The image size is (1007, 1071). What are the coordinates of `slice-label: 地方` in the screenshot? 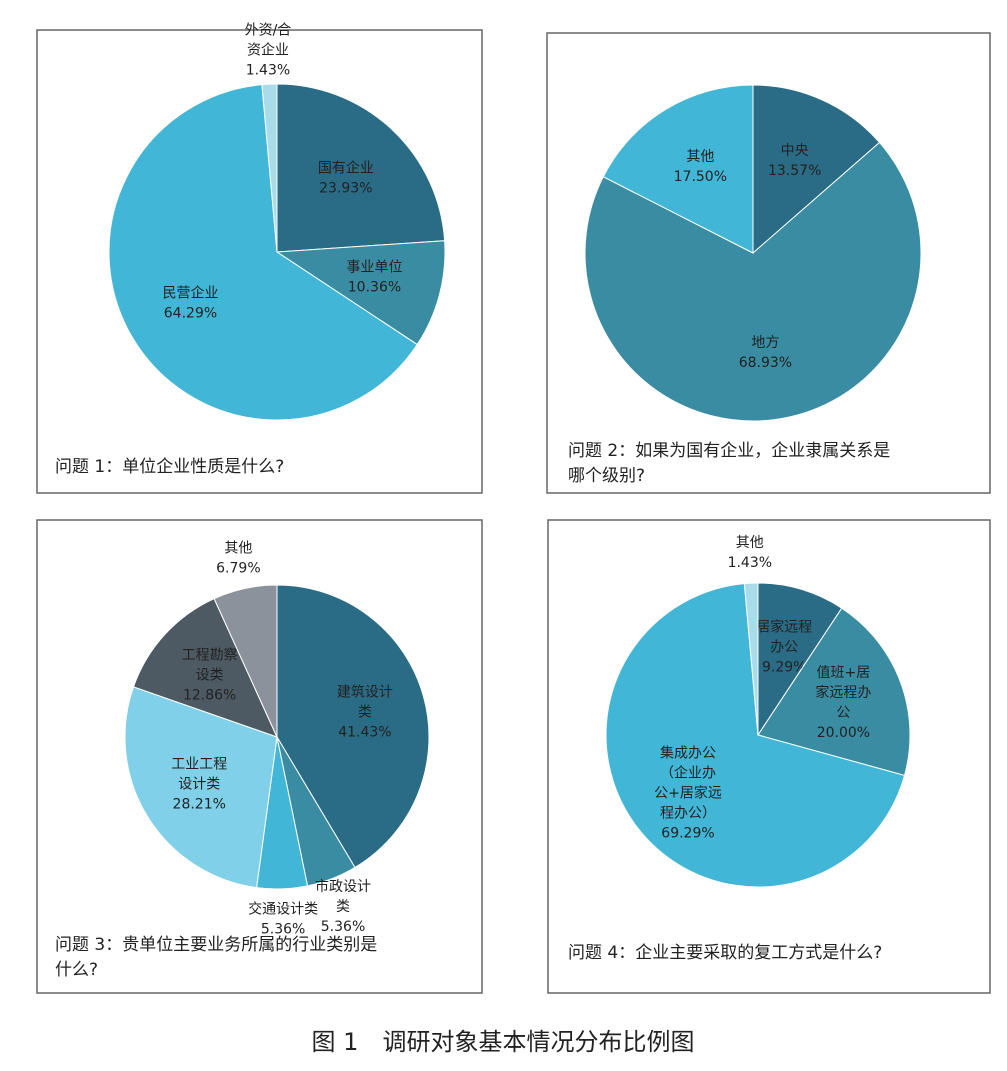 It's located at (765, 343).